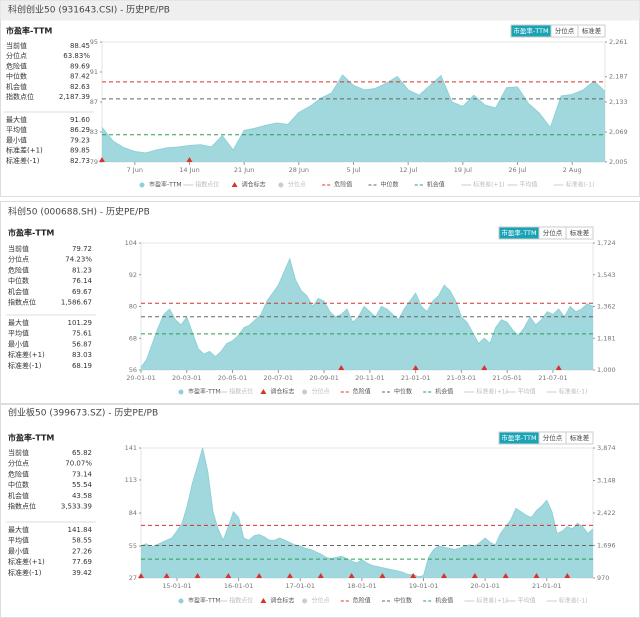 The width and height of the screenshot is (640, 618). What do you see at coordinates (82, 573) in the screenshot?
I see `stat-value: 39.42` at bounding box center [82, 573].